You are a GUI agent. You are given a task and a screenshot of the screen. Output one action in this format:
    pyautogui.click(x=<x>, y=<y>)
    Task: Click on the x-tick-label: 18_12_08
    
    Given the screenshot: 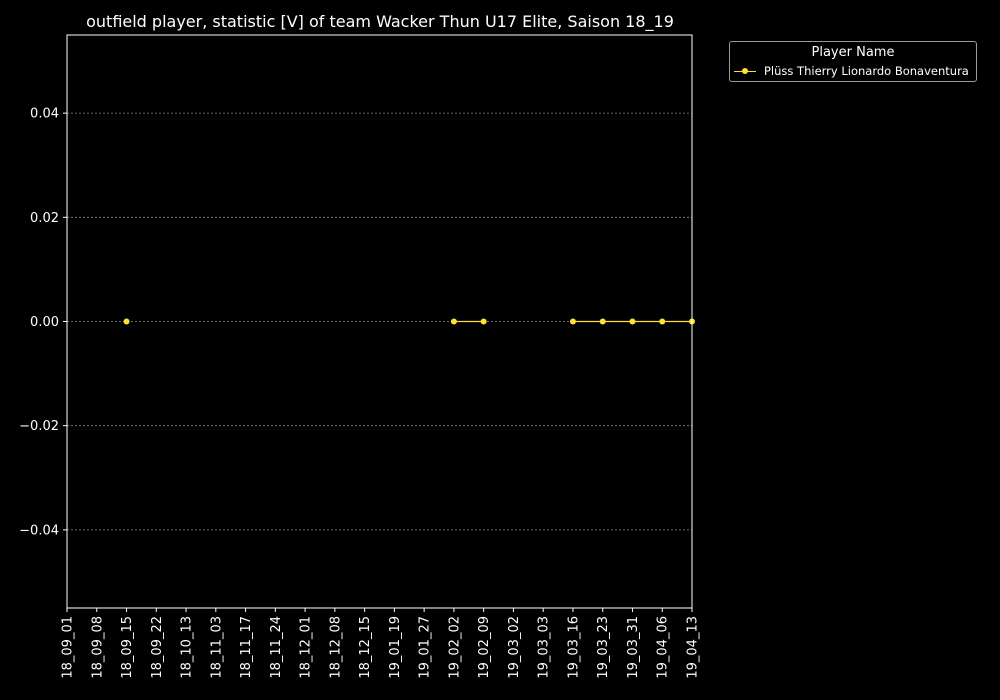 What is the action you would take?
    pyautogui.click(x=335, y=647)
    